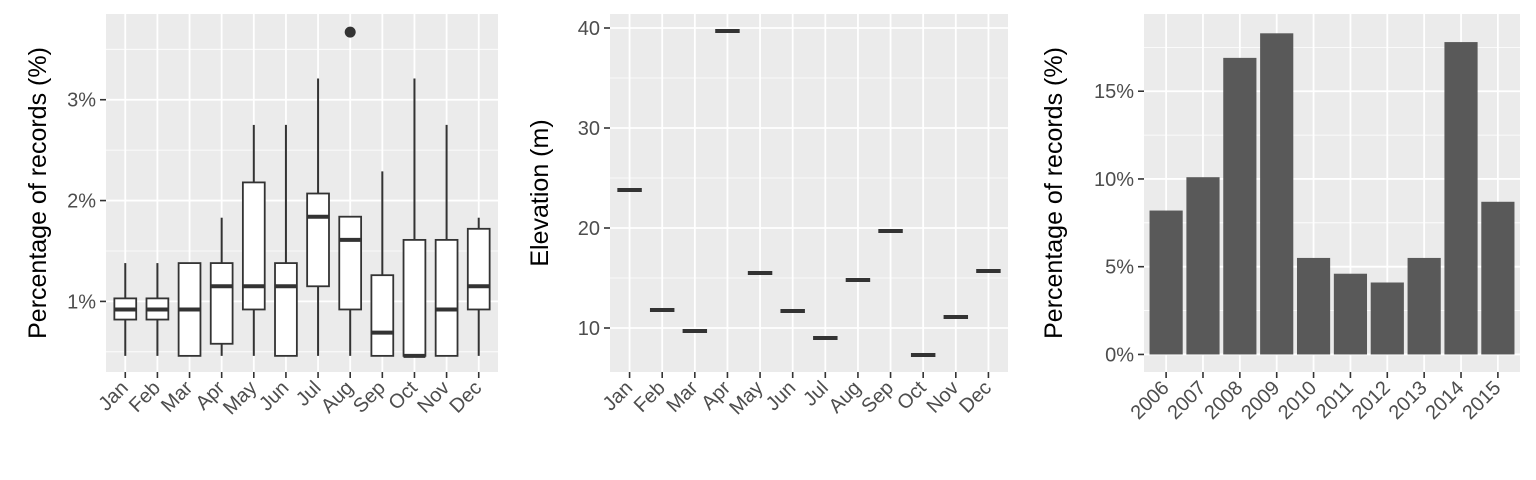 The image size is (1536, 480). I want to click on x-tick-label: 2006, so click(1150, 400).